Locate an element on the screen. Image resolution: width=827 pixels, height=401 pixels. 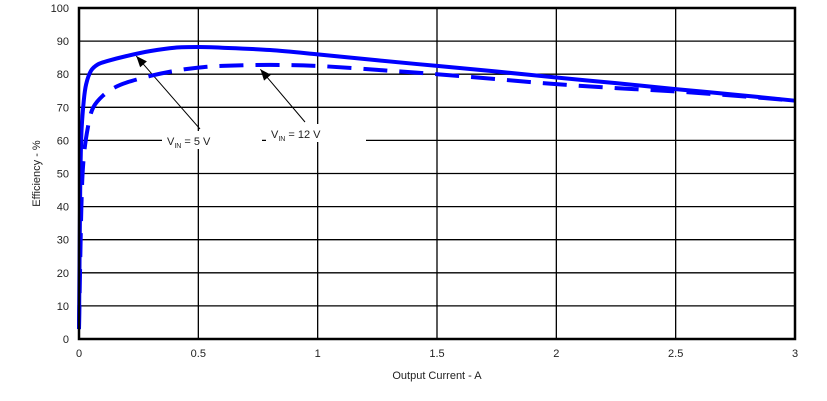
x-tick-label: 2.5 is located at coordinates (675, 354).